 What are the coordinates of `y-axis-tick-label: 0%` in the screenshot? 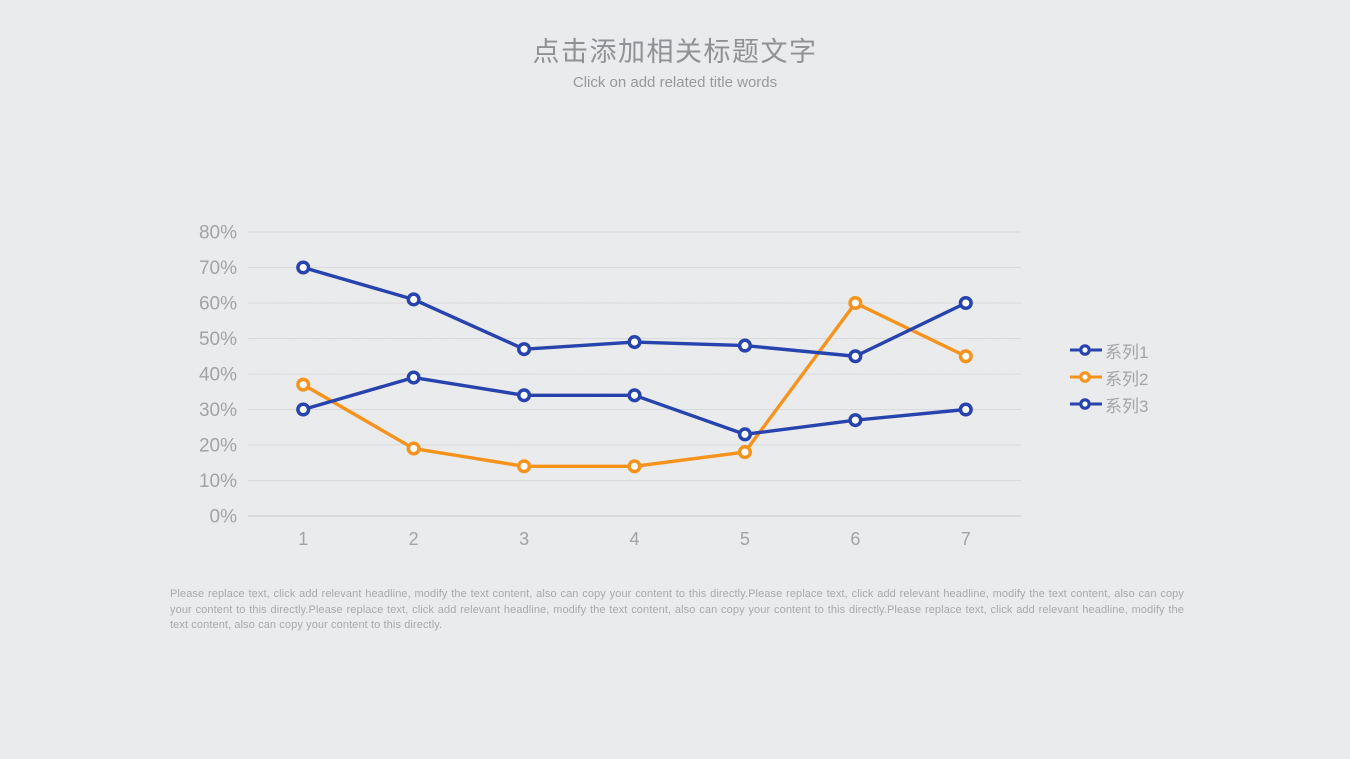 It's located at (224, 517).